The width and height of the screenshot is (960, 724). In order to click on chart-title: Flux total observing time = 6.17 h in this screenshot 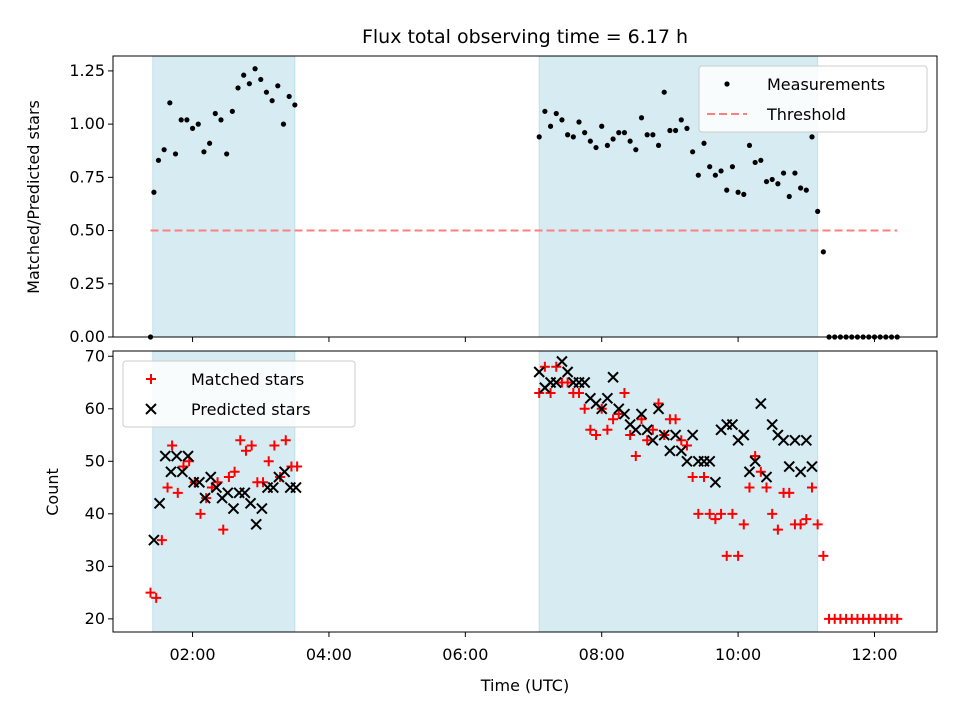, I will do `click(525, 37)`.